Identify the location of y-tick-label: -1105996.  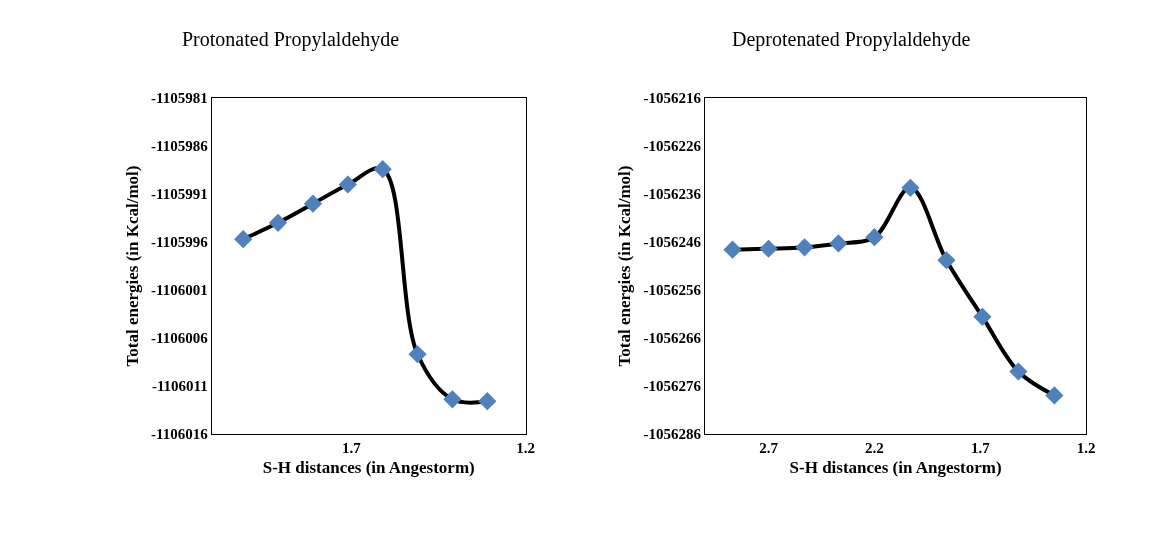
(180, 242).